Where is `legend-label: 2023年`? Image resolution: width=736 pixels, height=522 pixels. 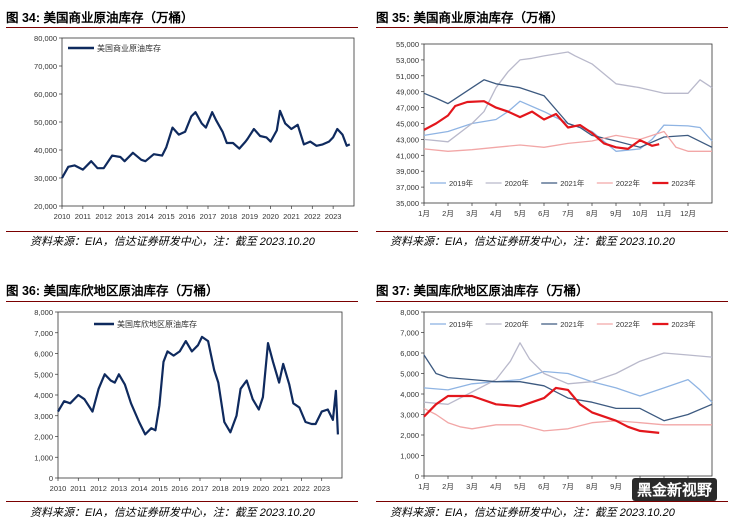
legend-label: 2023年 is located at coordinates (683, 324).